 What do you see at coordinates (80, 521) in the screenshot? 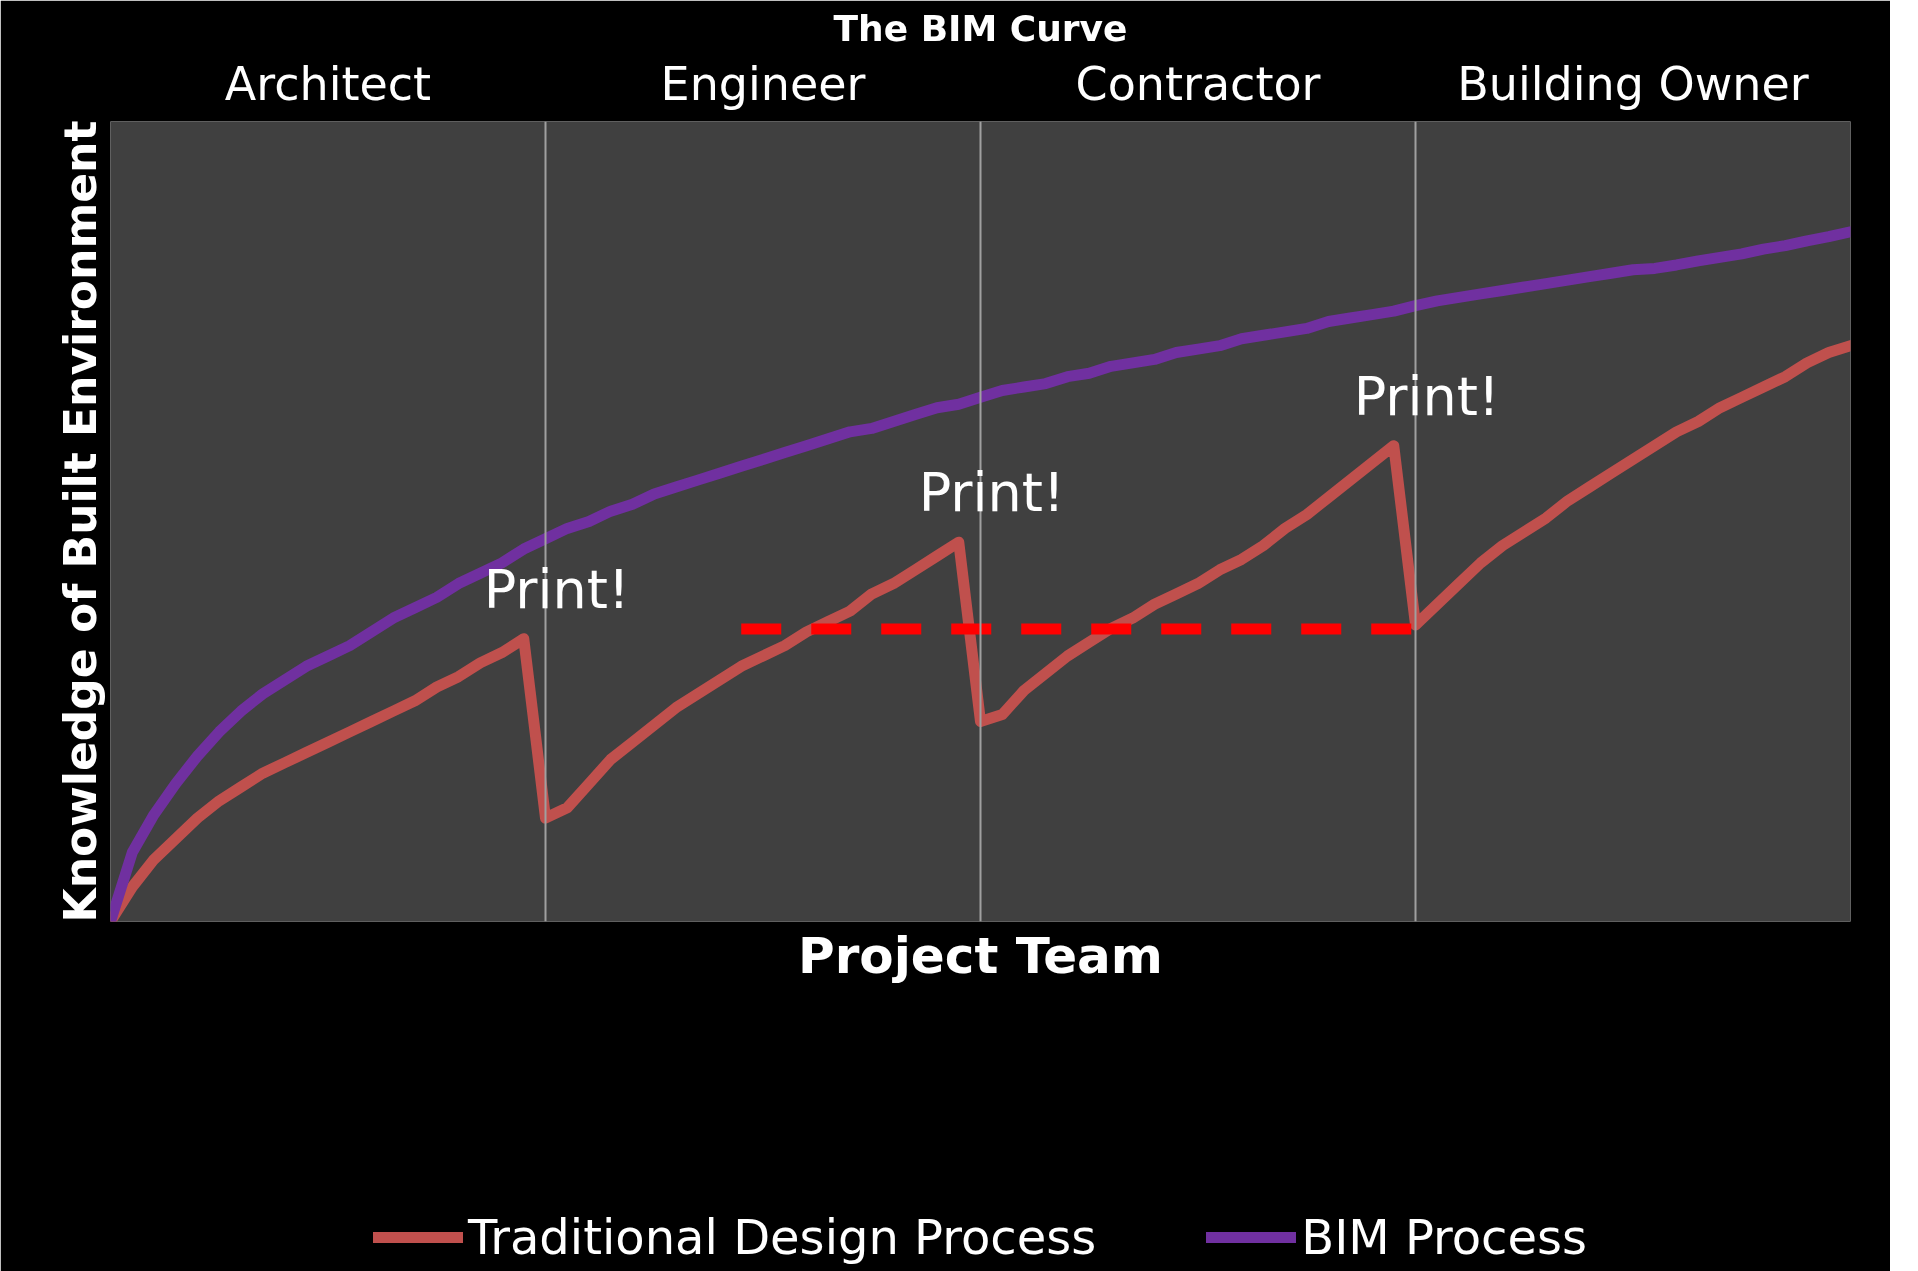
I see `y-axis-title: Knowledge of Built Environment` at bounding box center [80, 521].